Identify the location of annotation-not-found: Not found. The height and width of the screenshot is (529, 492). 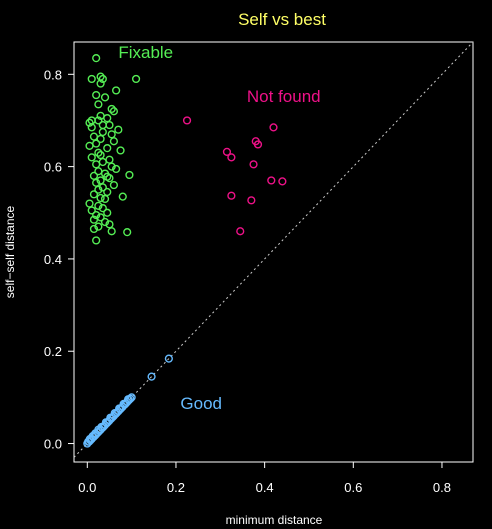
(284, 96).